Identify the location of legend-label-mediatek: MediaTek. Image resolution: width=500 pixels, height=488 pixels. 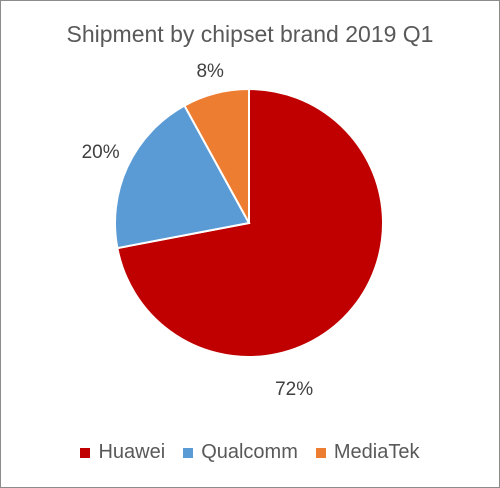
(376, 452).